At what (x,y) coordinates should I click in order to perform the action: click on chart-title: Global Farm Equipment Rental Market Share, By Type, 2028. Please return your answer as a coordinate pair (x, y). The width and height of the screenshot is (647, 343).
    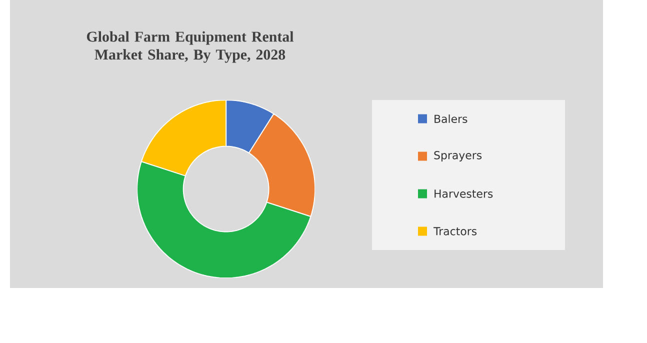
    Looking at the image, I should click on (190, 47).